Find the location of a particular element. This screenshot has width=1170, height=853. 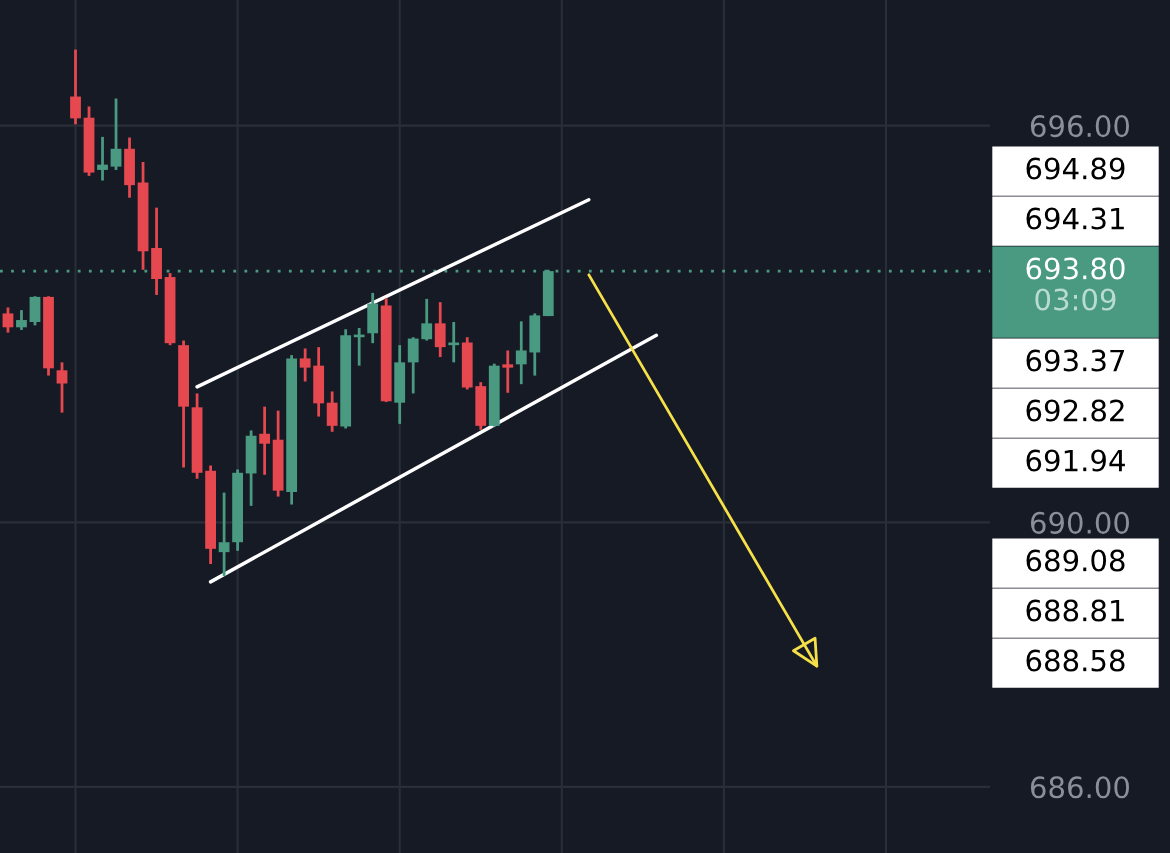

y-tick-label: 696.00 is located at coordinates (1080, 126).